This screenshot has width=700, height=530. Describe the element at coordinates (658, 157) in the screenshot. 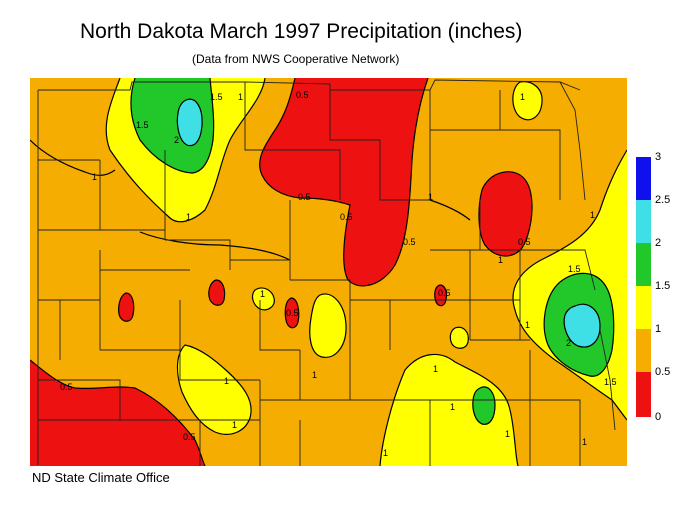

I see `legend-label-3: 3` at that location.